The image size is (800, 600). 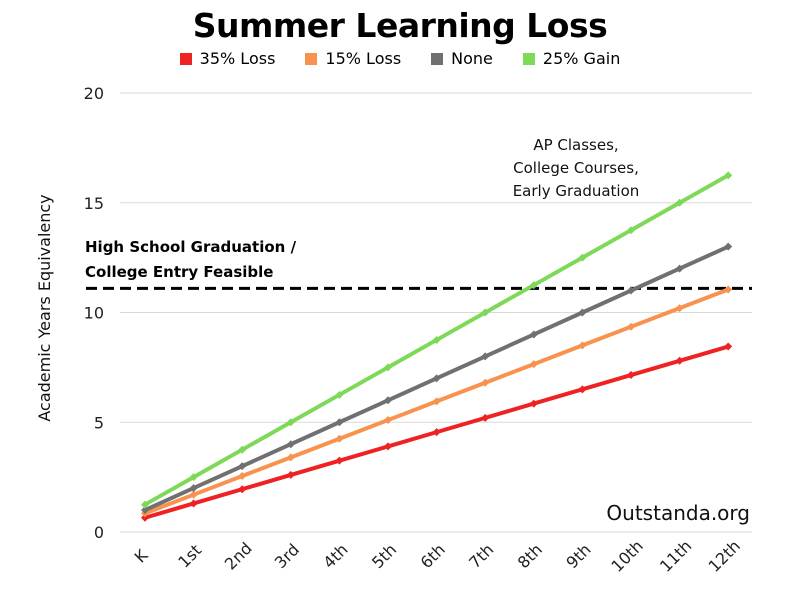 I want to click on legend-item-25-gain: 25% Gain, so click(x=571, y=58).